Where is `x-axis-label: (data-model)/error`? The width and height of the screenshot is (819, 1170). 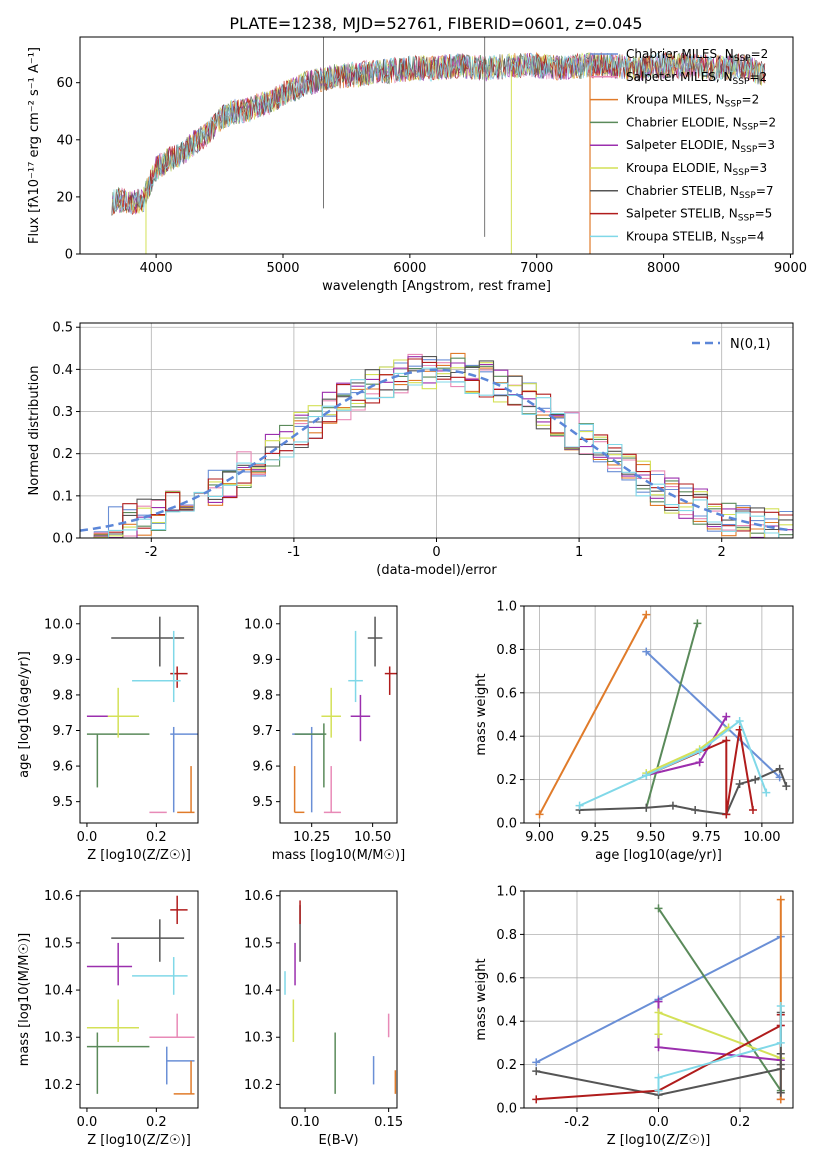 x-axis-label: (data-model)/error is located at coordinates (436, 570).